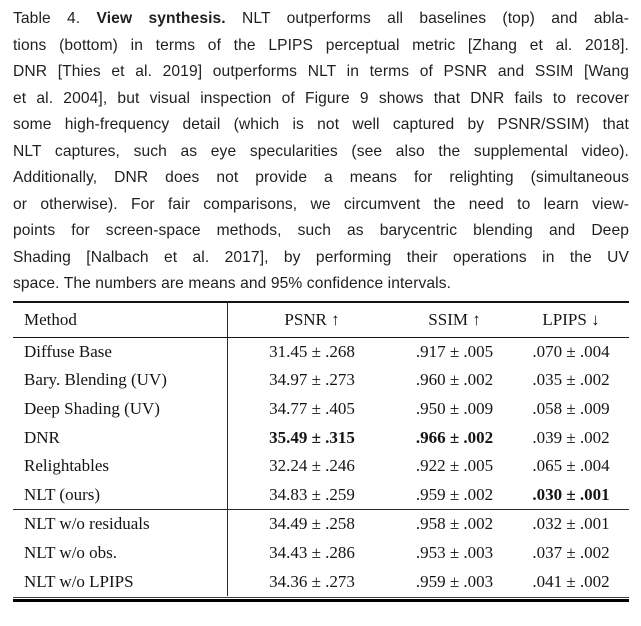 Image resolution: width=641 pixels, height=626 pixels. I want to click on ssim-cell: .922 ± .005, so click(454, 466).